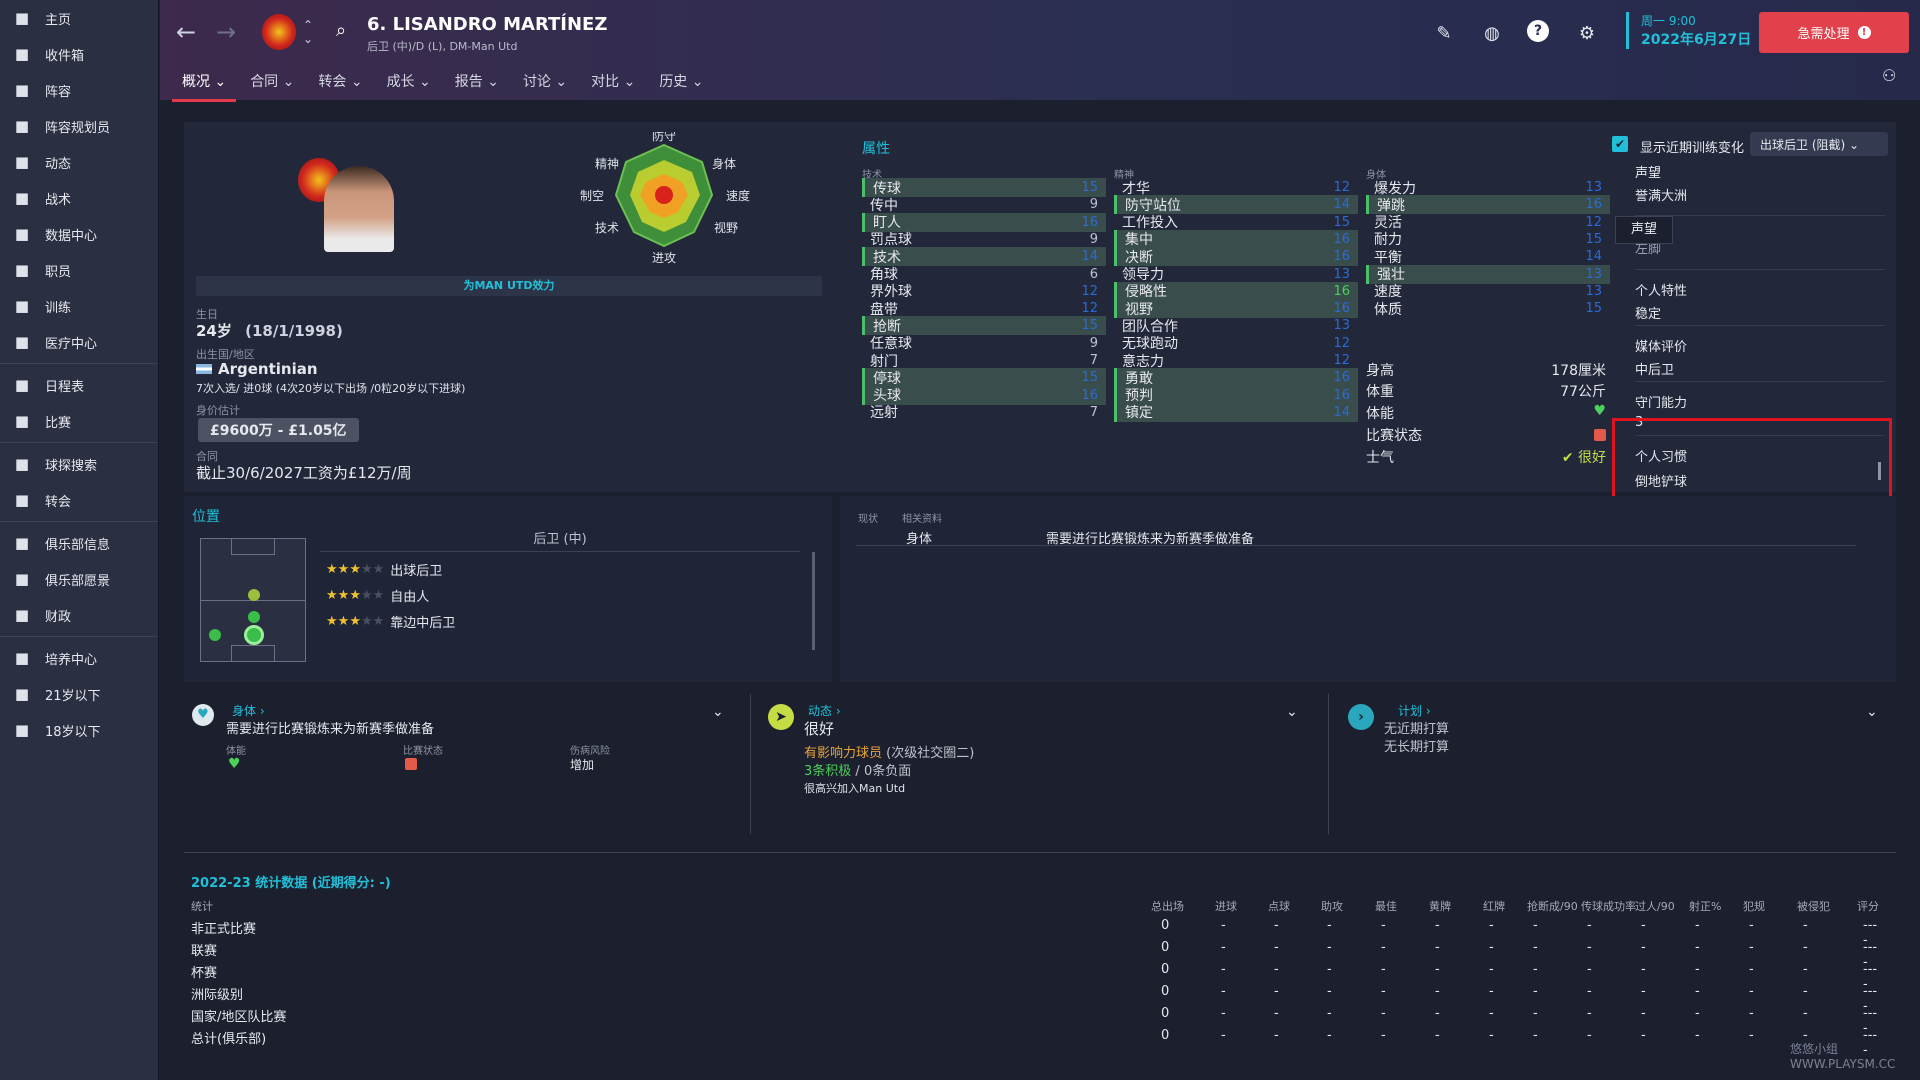 The width and height of the screenshot is (1920, 1080). Describe the element at coordinates (1236, 274) in the screenshot. I see `attr-row-mental: 领导力 13` at that location.